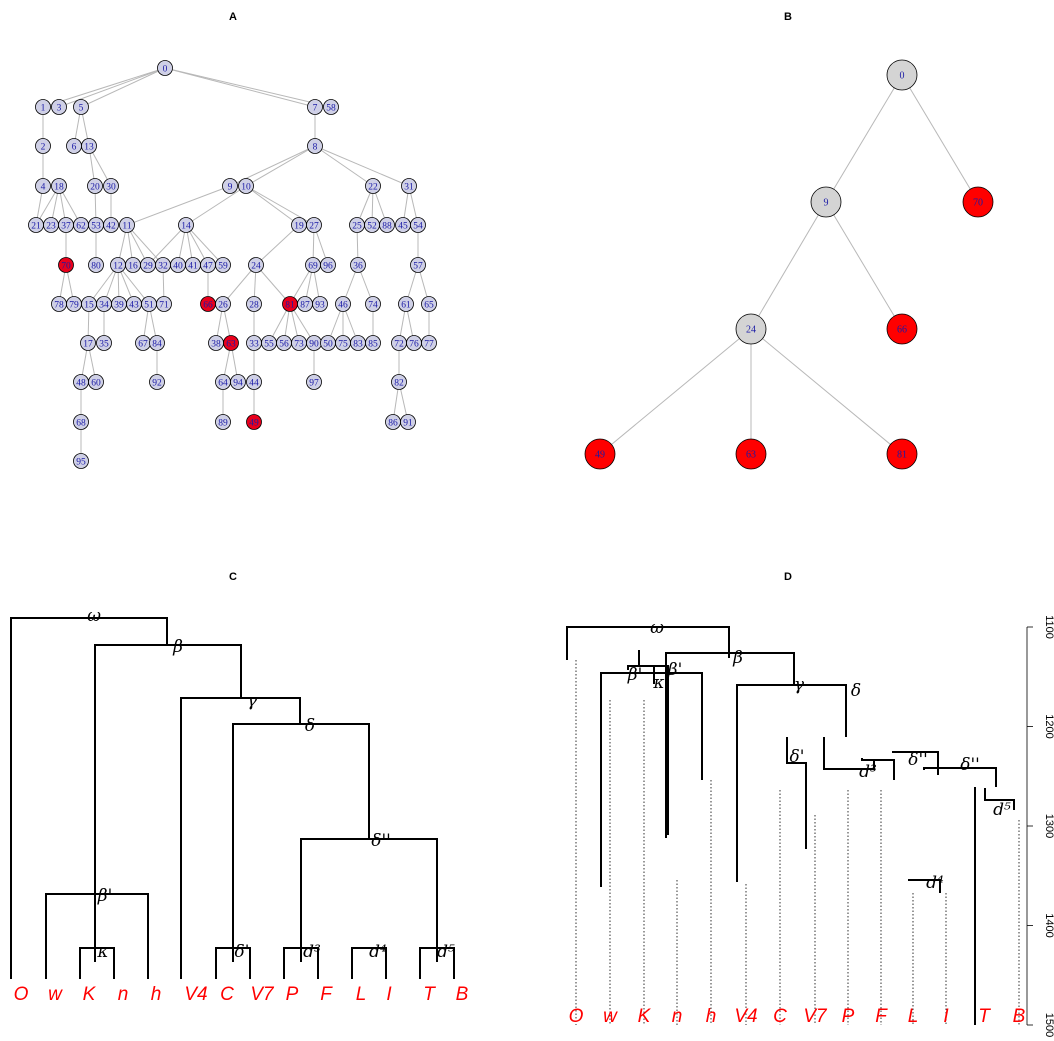 Image resolution: width=1054 pixels, height=1041 pixels. Describe the element at coordinates (195, 994) in the screenshot. I see `tree-c-leaf-V4: V4` at that location.